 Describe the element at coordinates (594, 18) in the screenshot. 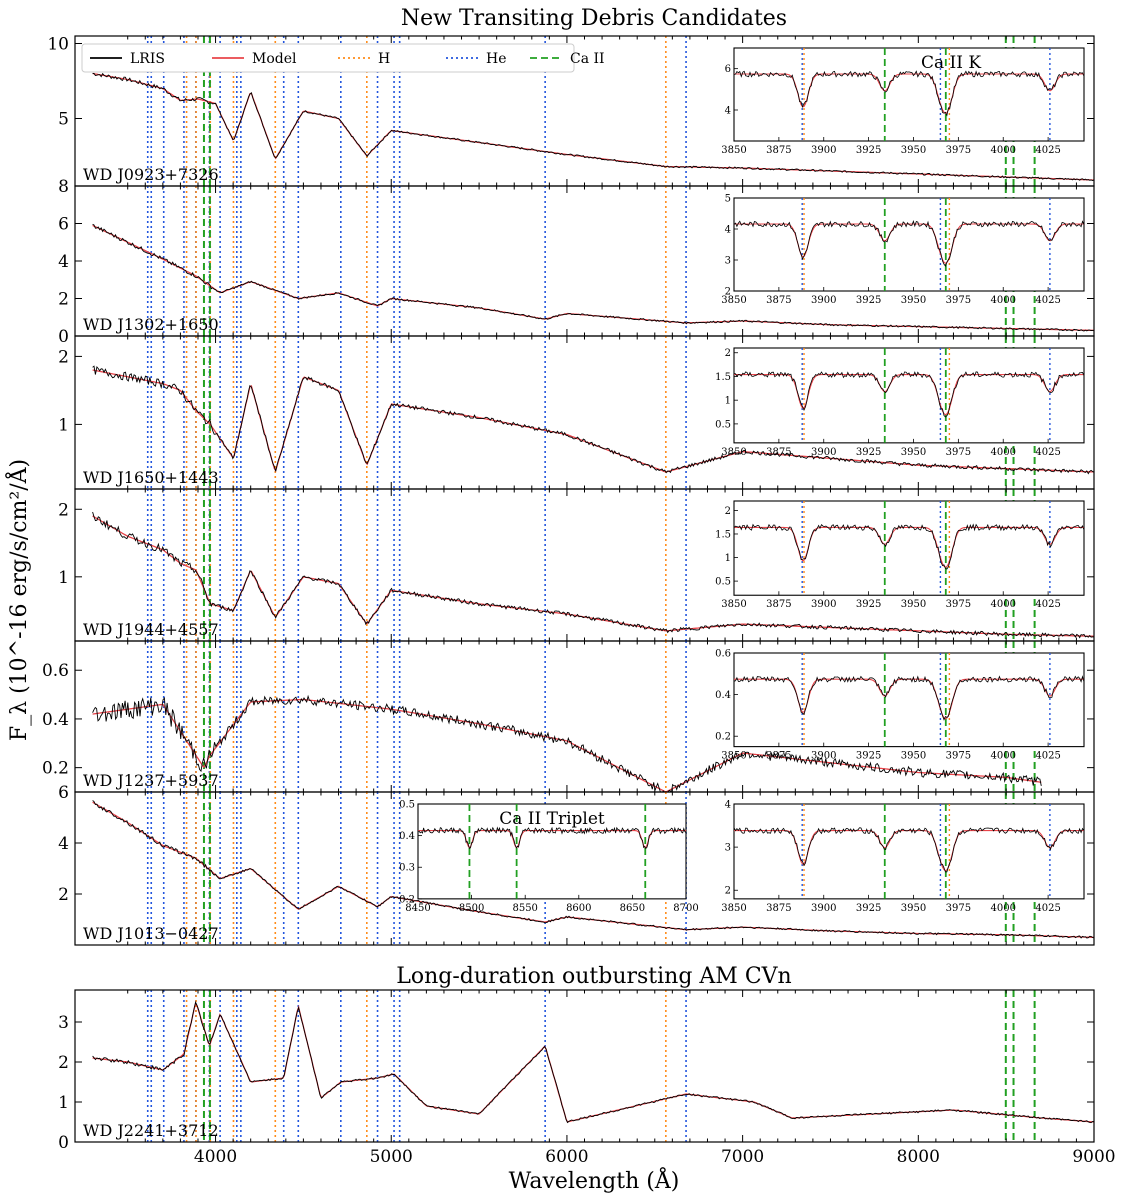

I see `figure-title-top: New Transiting Debris Candidates` at that location.